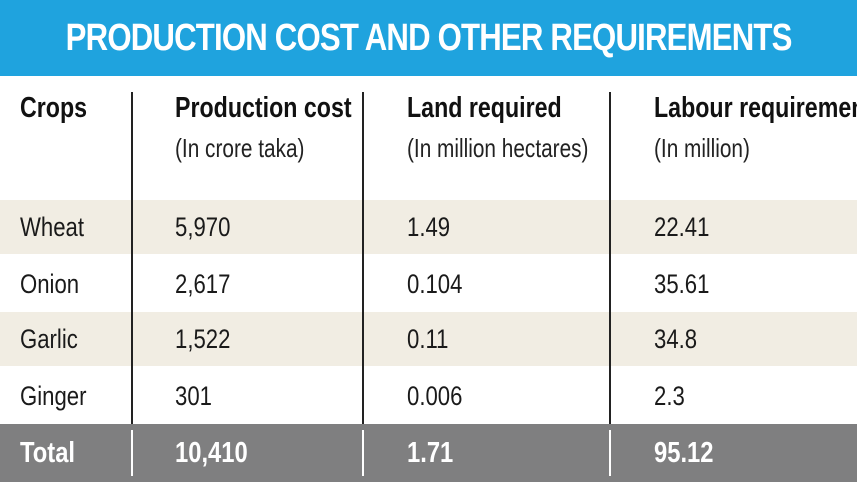 The height and width of the screenshot is (482, 857). I want to click on header-labour-requirement: Labour requirement (In million), so click(755, 143).